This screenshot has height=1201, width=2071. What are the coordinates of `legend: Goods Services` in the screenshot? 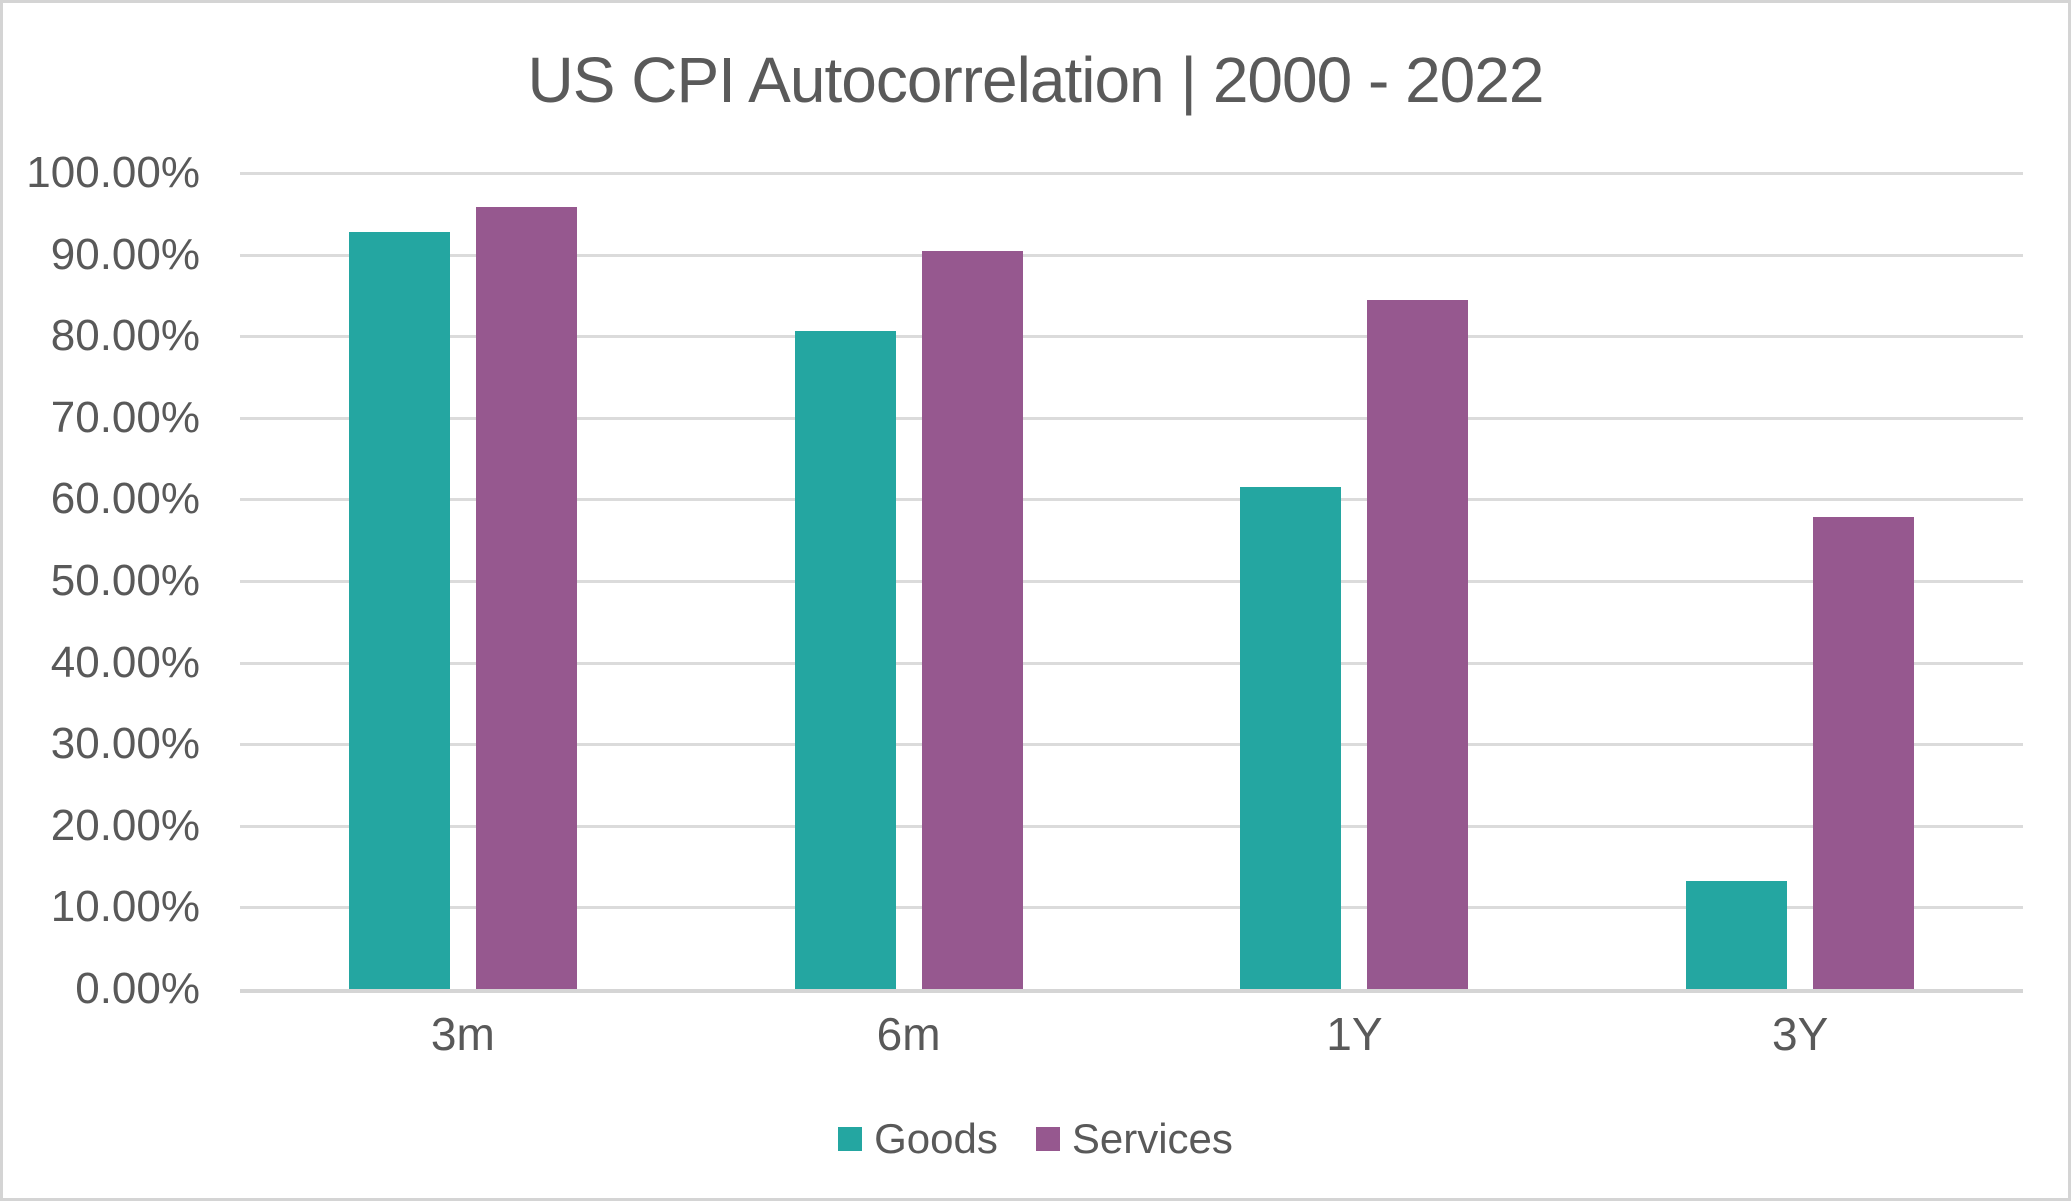 It's located at (1035, 1139).